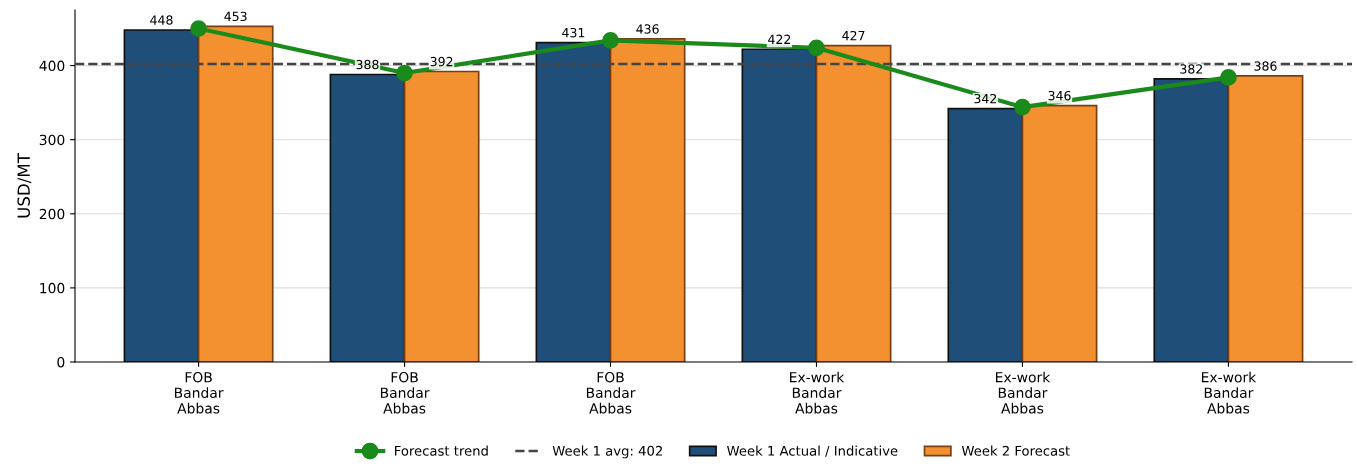 The width and height of the screenshot is (1357, 466). I want to click on legend-label: Week 1 Actual / Indicative, so click(812, 451).